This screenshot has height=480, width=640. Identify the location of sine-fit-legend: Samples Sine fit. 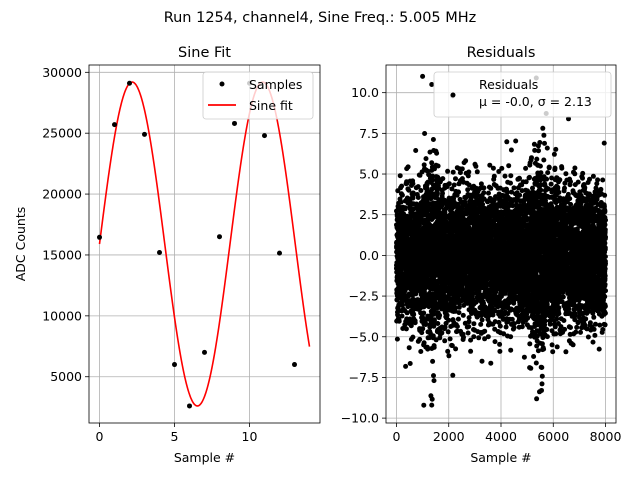
(258, 95).